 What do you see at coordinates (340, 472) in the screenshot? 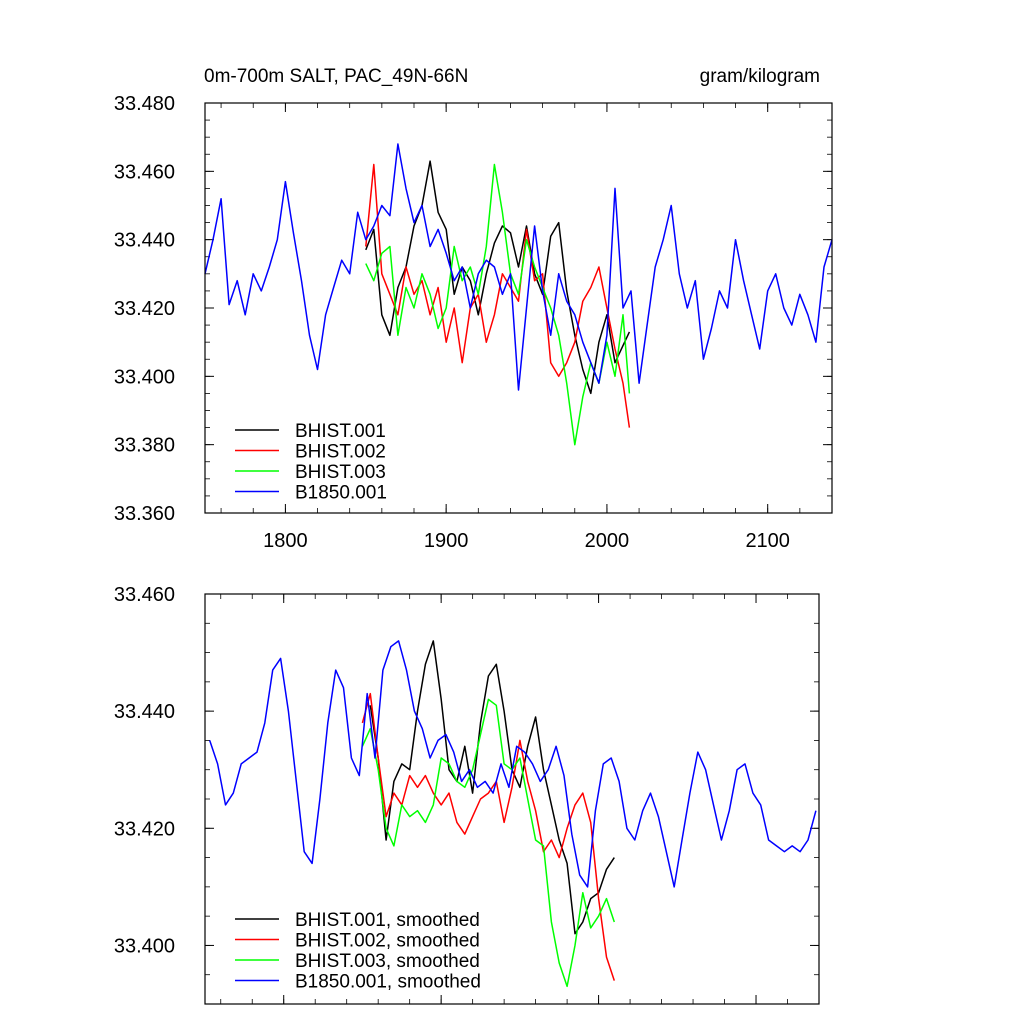
I see `legend-label: BHIST.003` at bounding box center [340, 472].